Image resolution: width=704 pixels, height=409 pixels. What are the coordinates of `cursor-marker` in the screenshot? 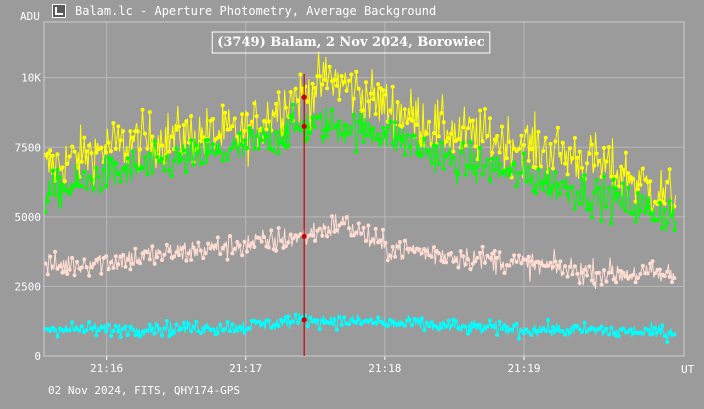 It's located at (304, 126).